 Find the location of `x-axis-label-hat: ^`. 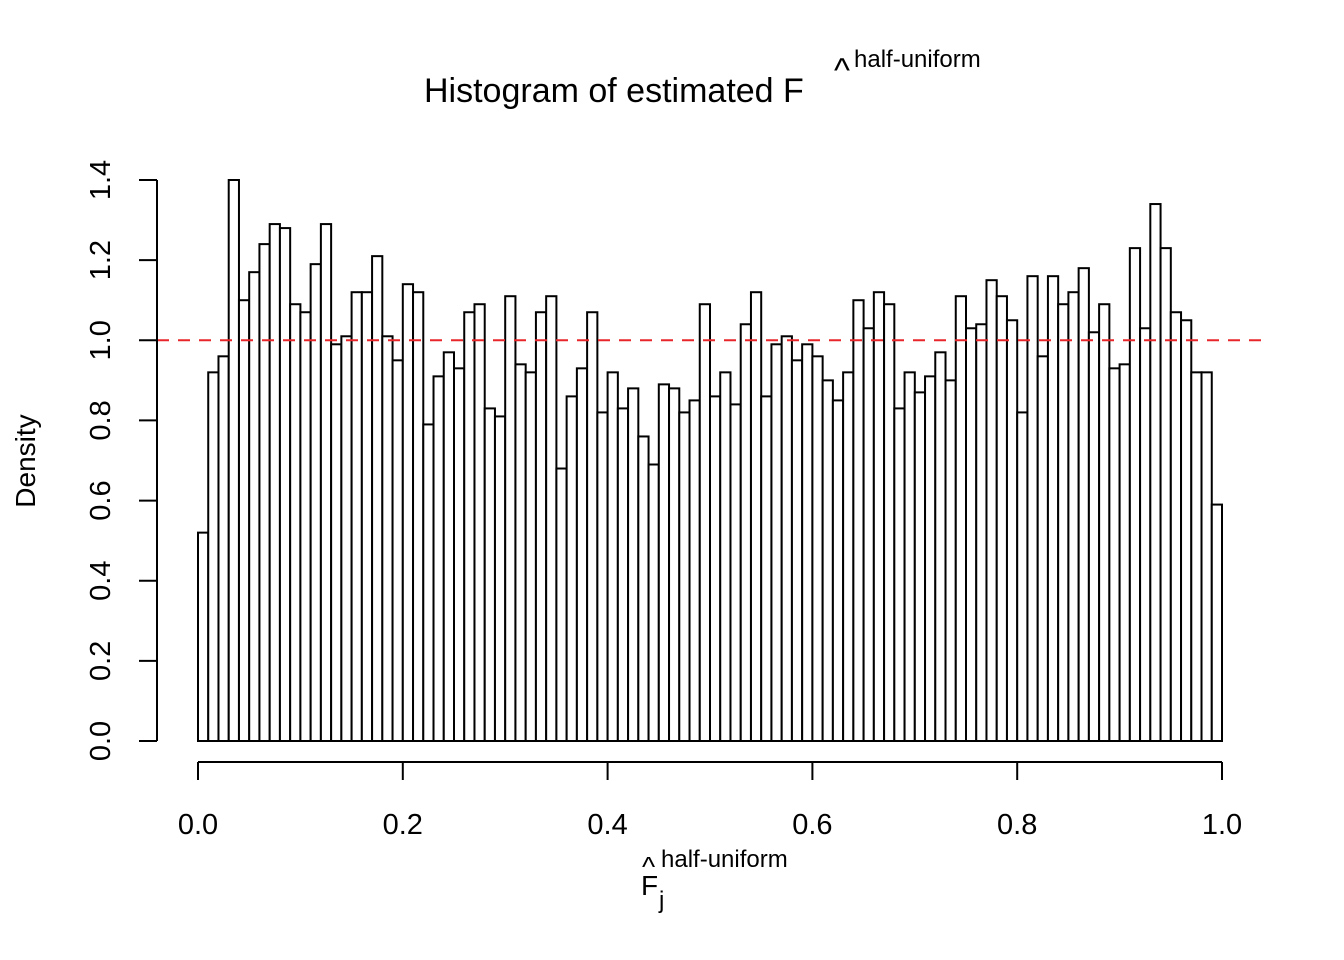

x-axis-label-hat: ^ is located at coordinates (648, 866).